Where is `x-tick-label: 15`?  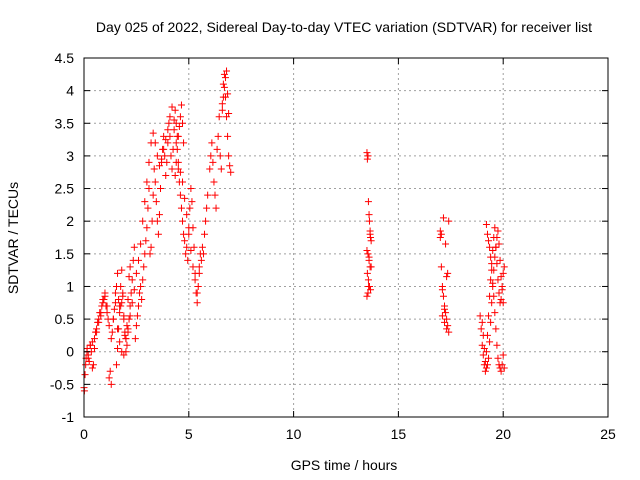 x-tick-label: 15 is located at coordinates (399, 434).